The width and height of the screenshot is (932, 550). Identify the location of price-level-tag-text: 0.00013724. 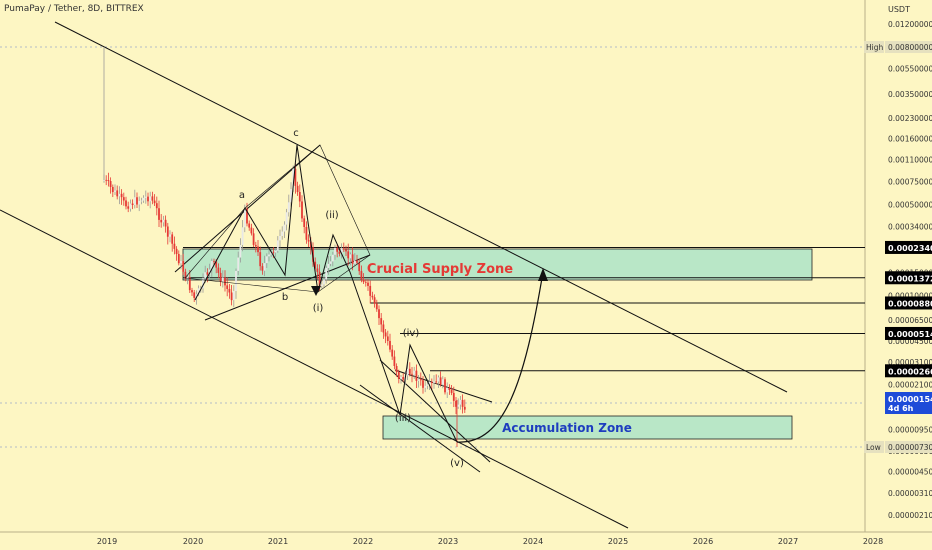
(910, 278).